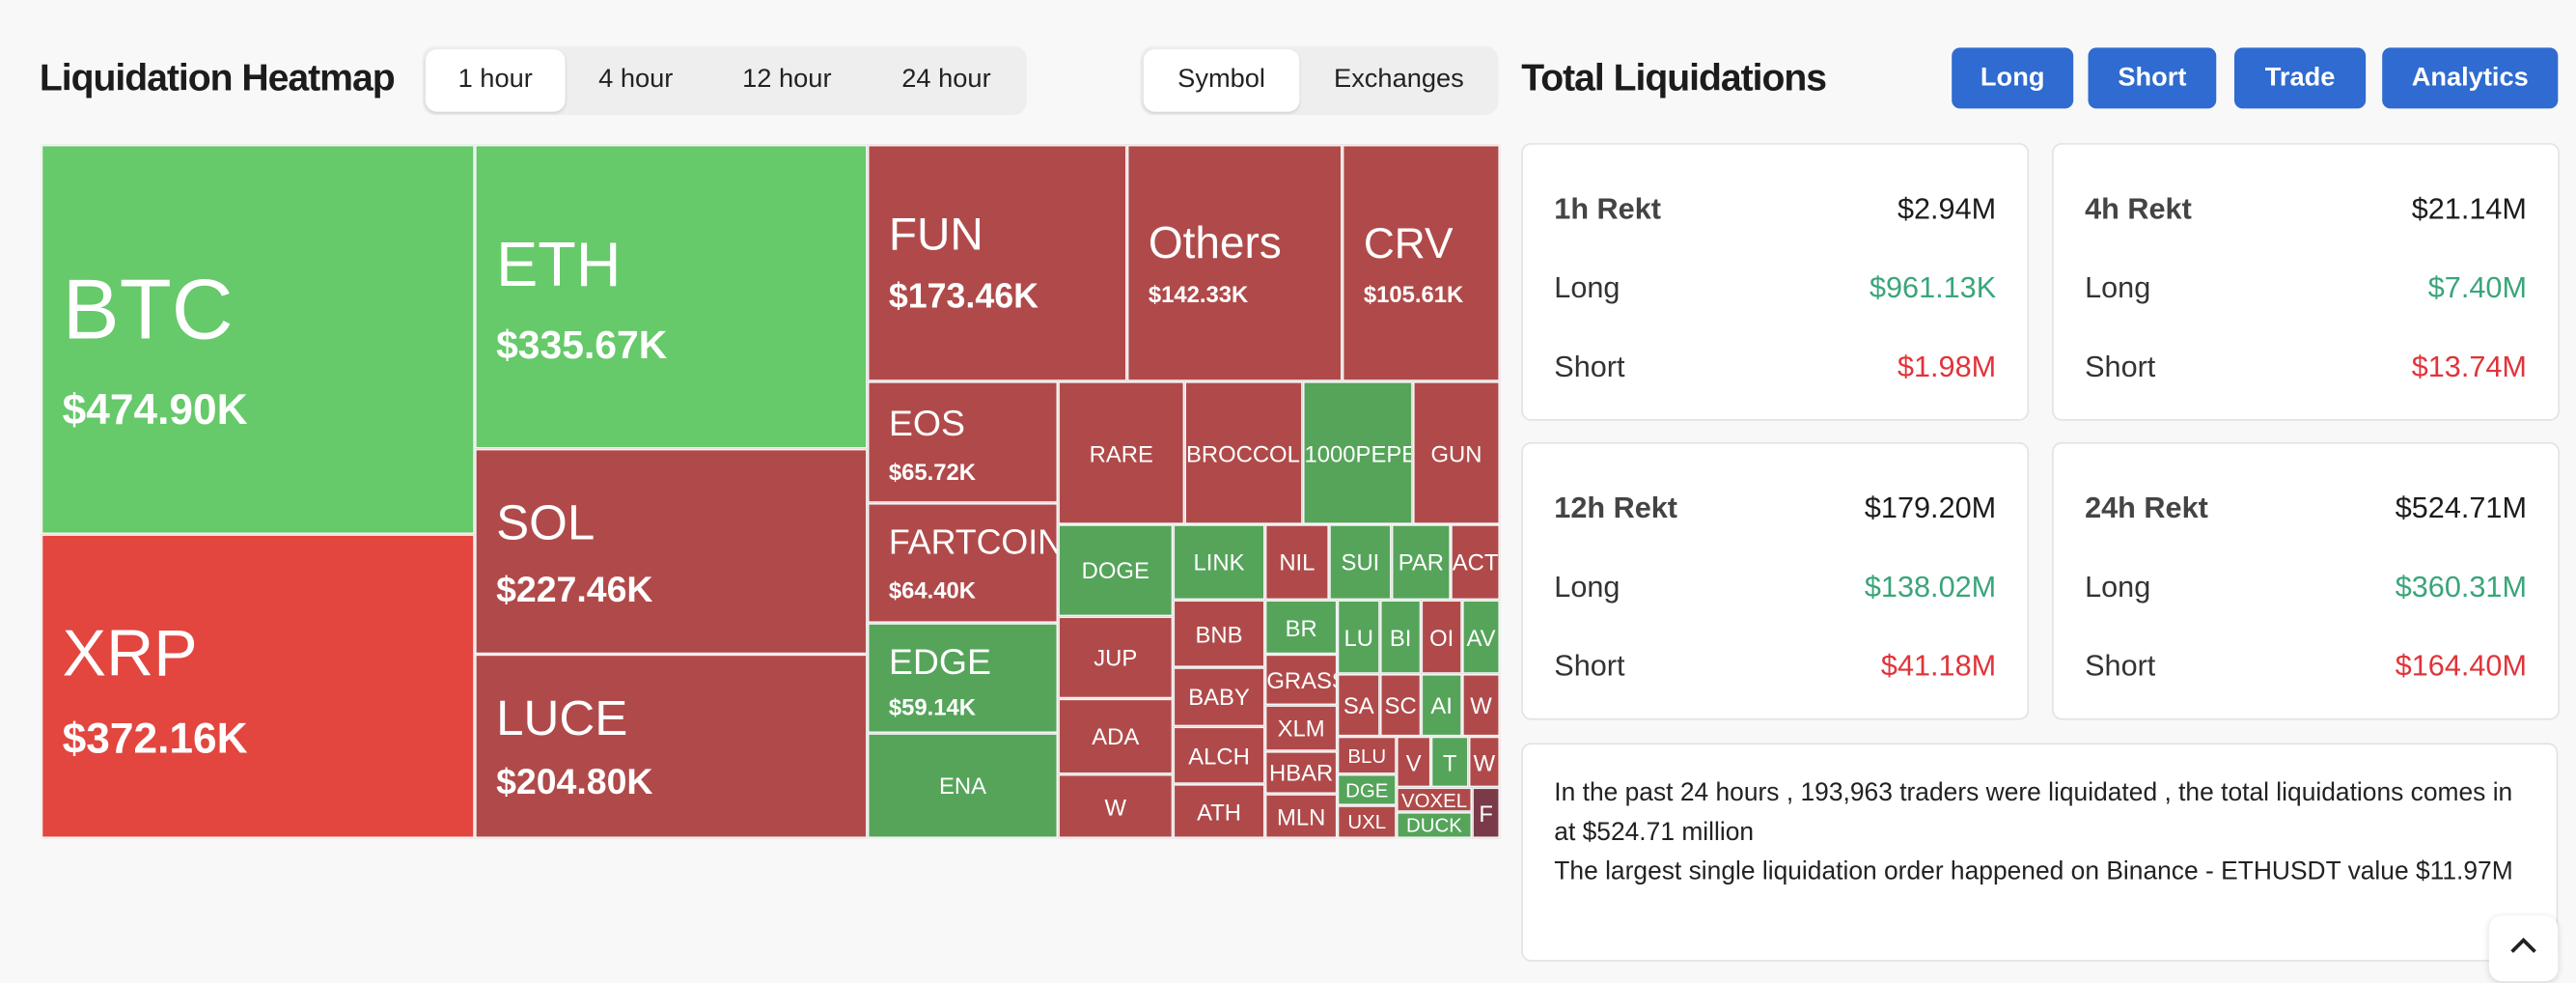  I want to click on tile-label: PAR, so click(1421, 562).